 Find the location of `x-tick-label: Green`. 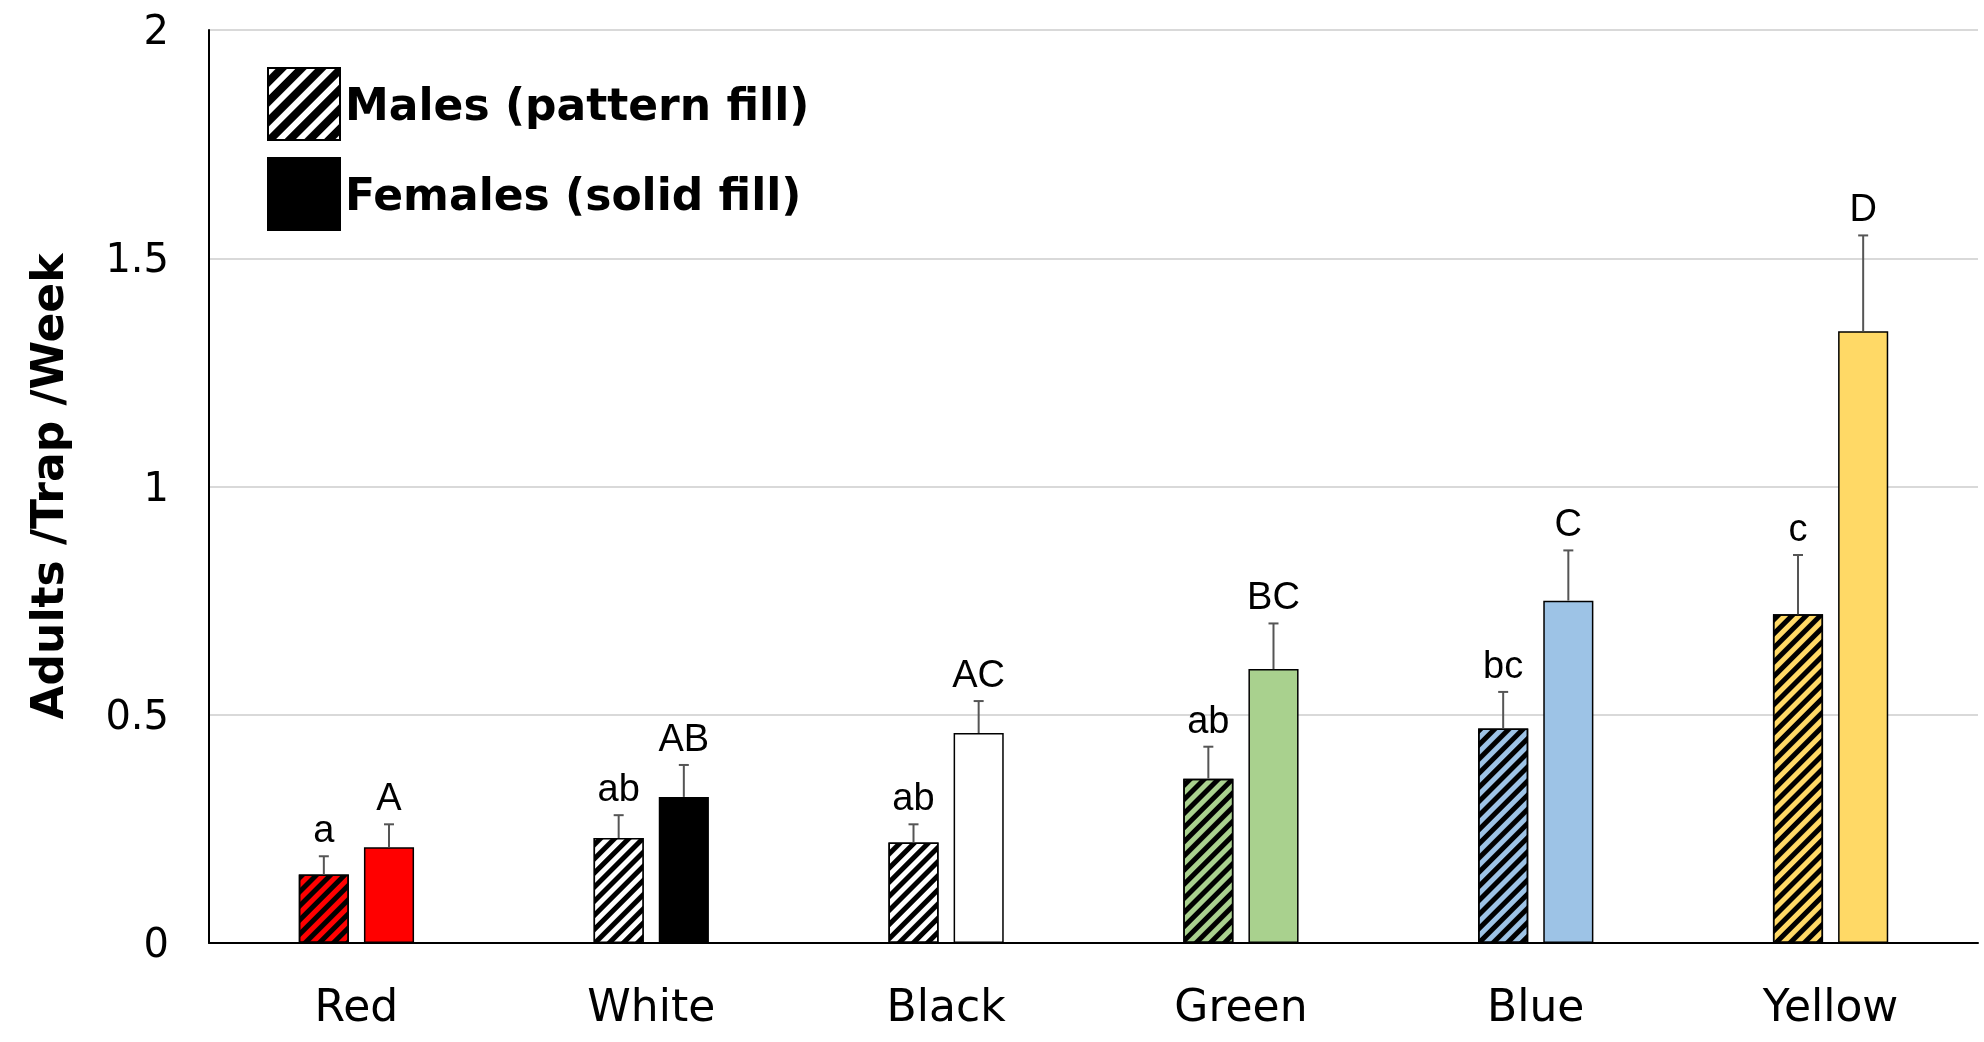

x-tick-label: Green is located at coordinates (1241, 1005).